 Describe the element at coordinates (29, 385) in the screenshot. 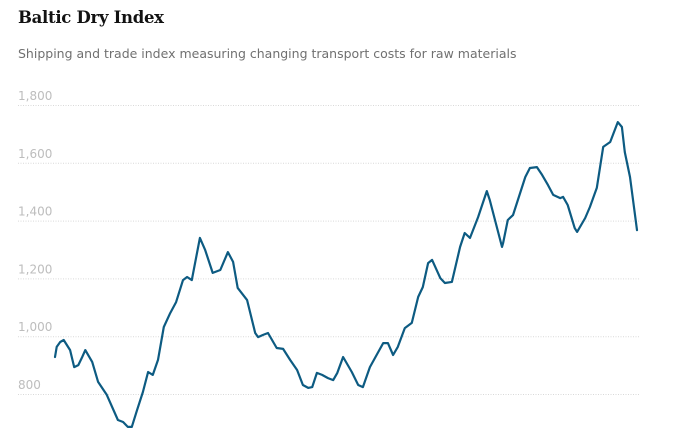

I see `y-tick-label: 800` at that location.